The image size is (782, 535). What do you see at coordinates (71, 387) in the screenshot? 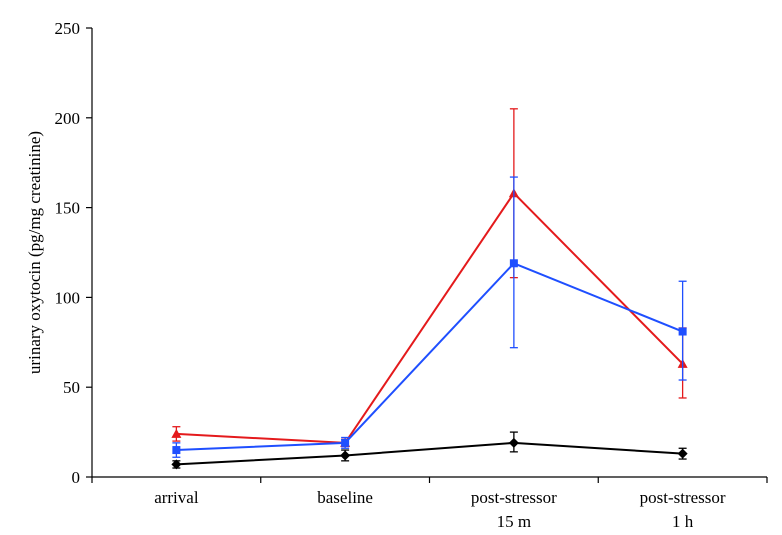
I see `y-tick-label: 50` at bounding box center [71, 387].